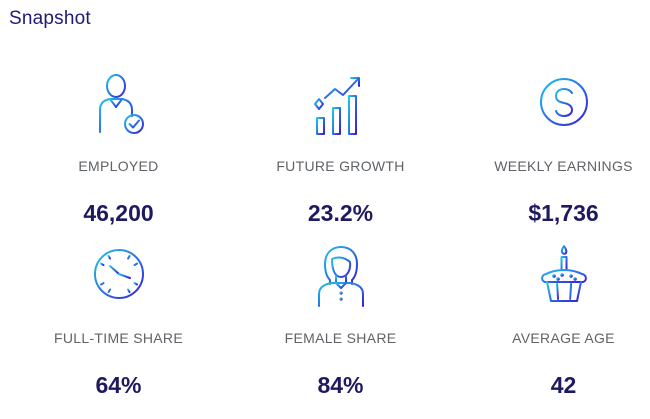 This screenshot has width=650, height=419. Describe the element at coordinates (563, 338) in the screenshot. I see `stat-label: AVERAGE AGE` at that location.